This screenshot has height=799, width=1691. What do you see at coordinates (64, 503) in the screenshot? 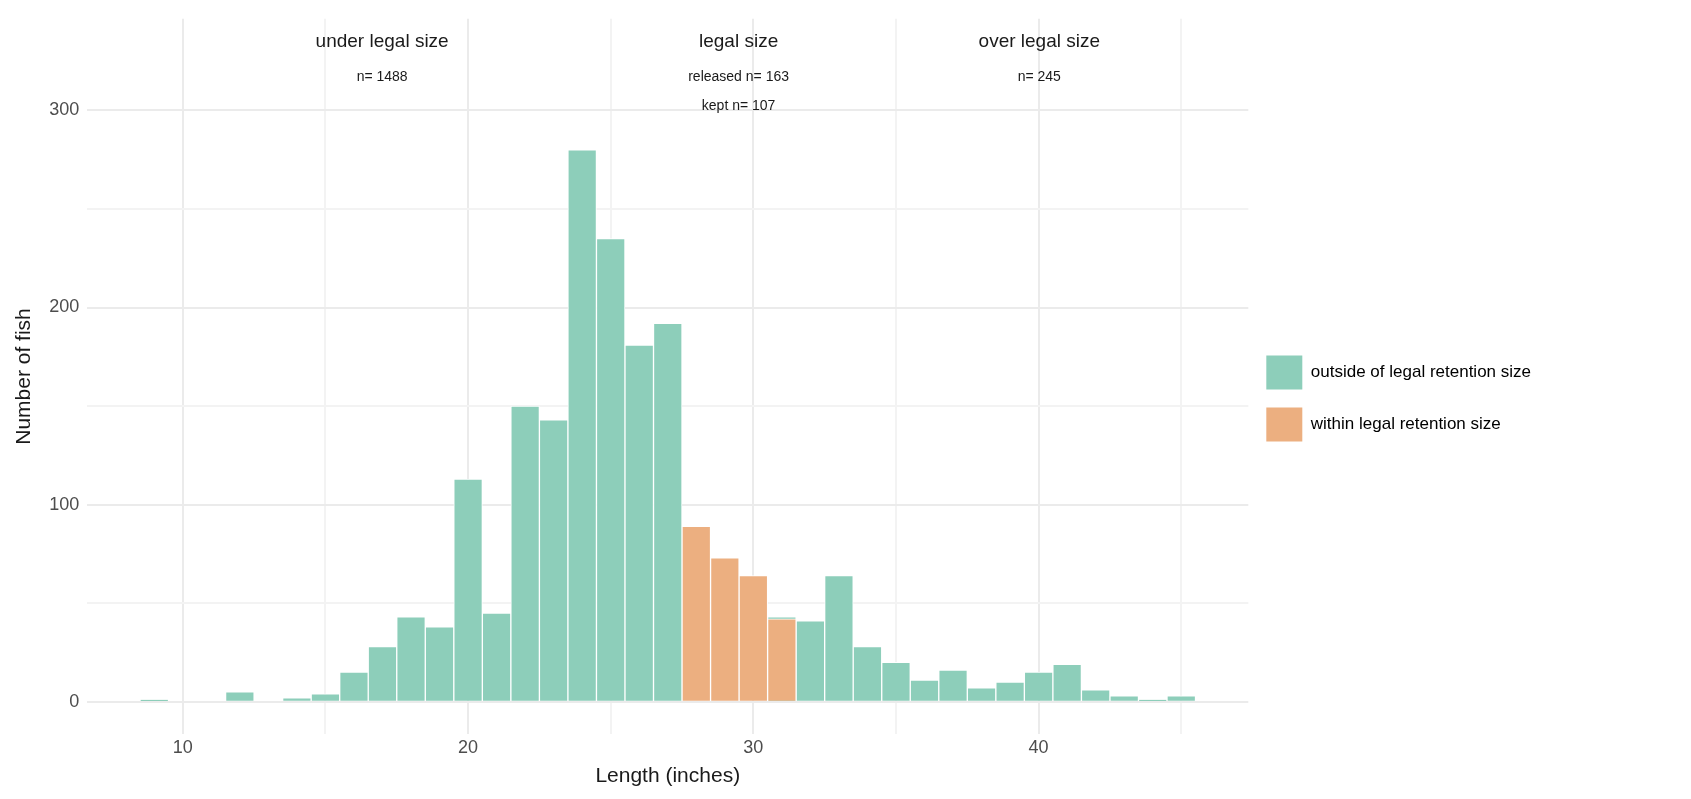
I see `y-tick-label: 100` at bounding box center [64, 503].